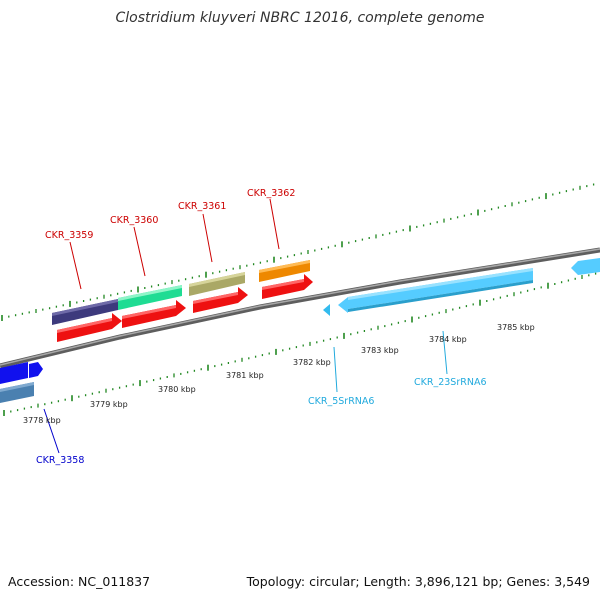 Image resolution: width=600 pixels, height=600 pixels. I want to click on scale-label: 3784 kbp, so click(448, 339).